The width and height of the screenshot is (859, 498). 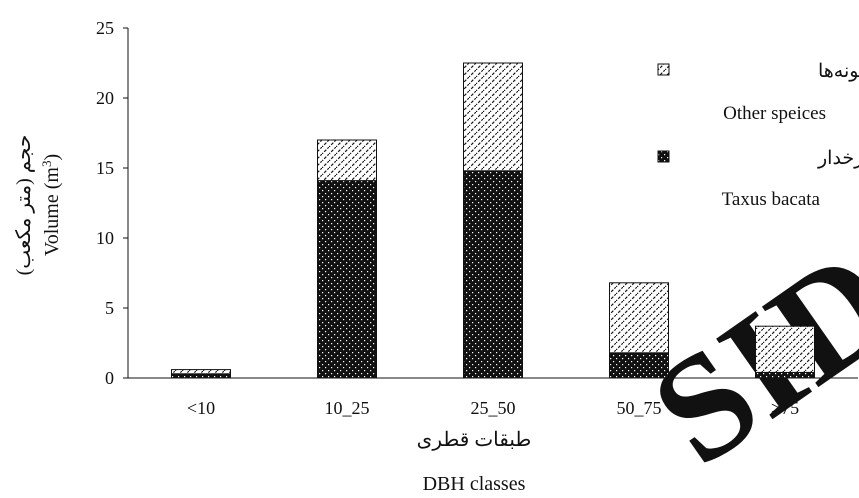 What do you see at coordinates (774, 113) in the screenshot?
I see `legend-label-other-species-en: Other speices` at bounding box center [774, 113].